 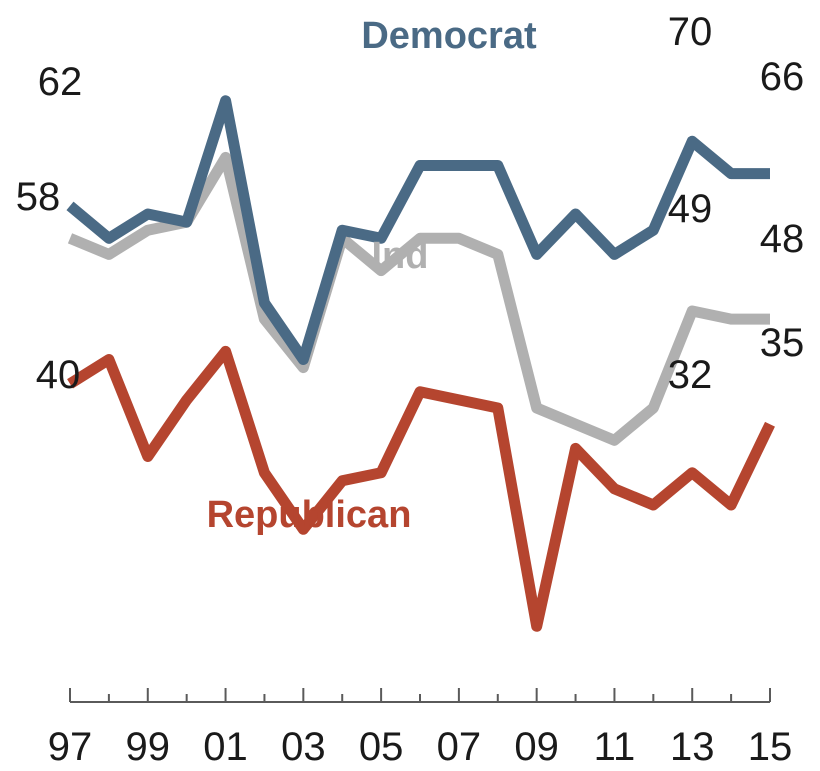 What do you see at coordinates (690, 209) in the screenshot?
I see `data-label-ind-high: 49` at bounding box center [690, 209].